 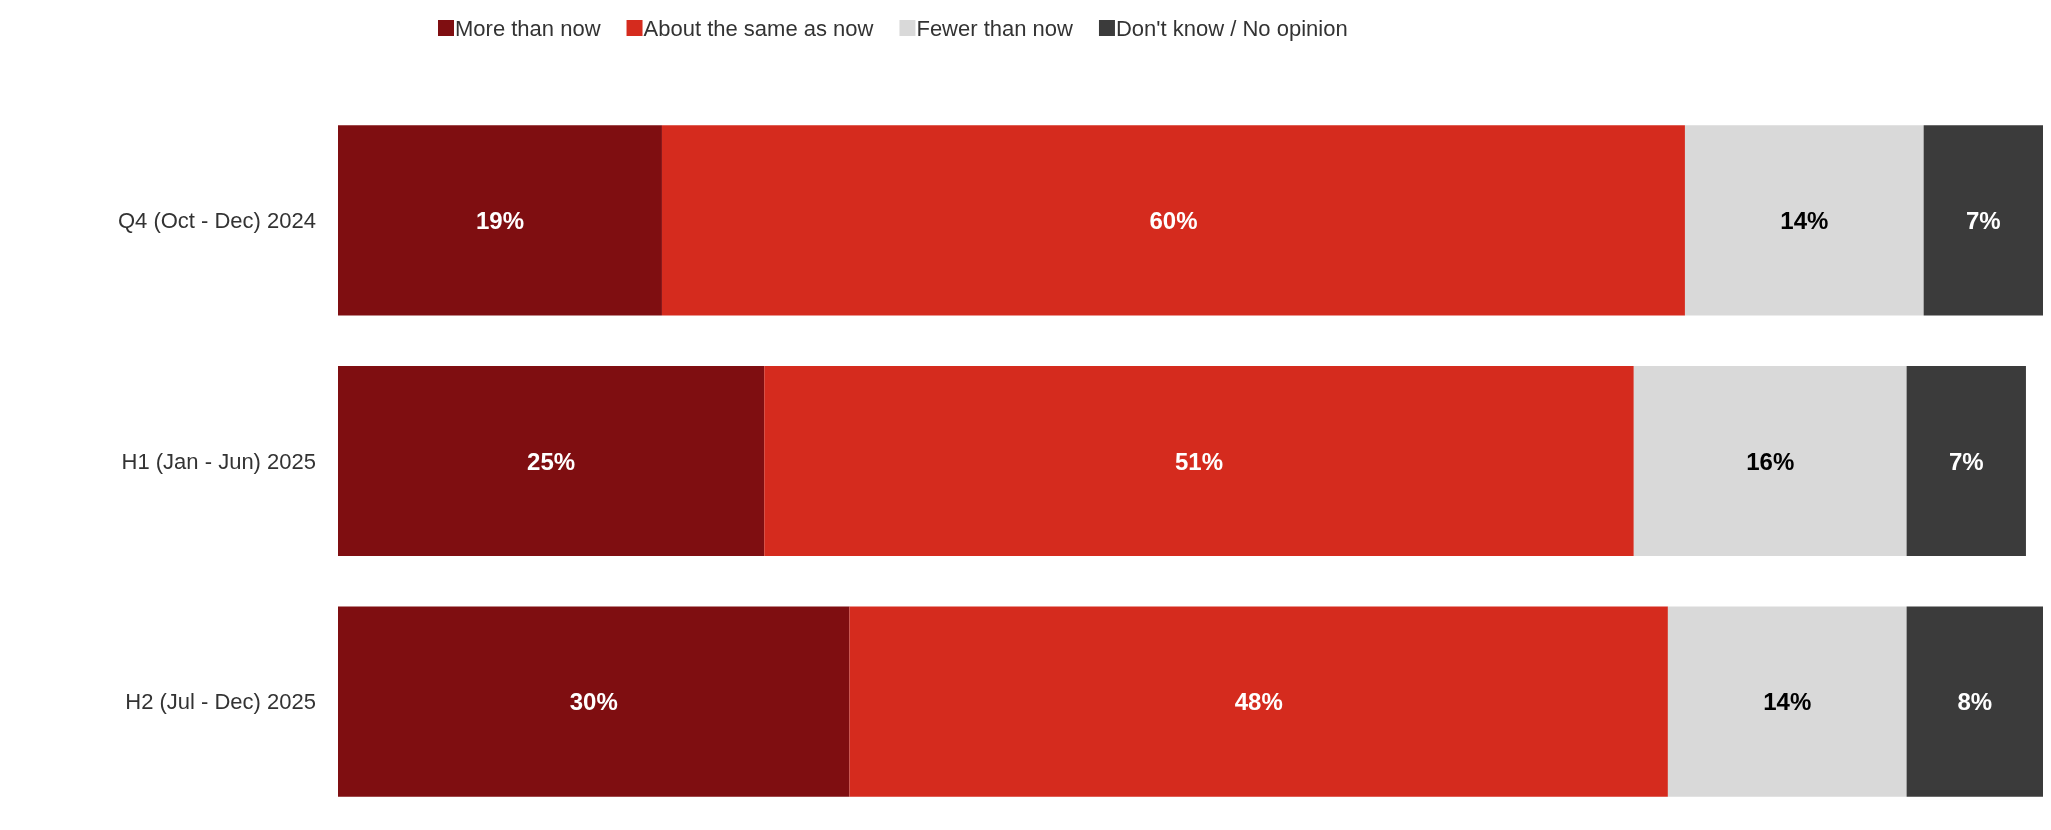 I want to click on y-tick-label: Q4 (Oct - Dec) 2024, so click(x=216, y=220).